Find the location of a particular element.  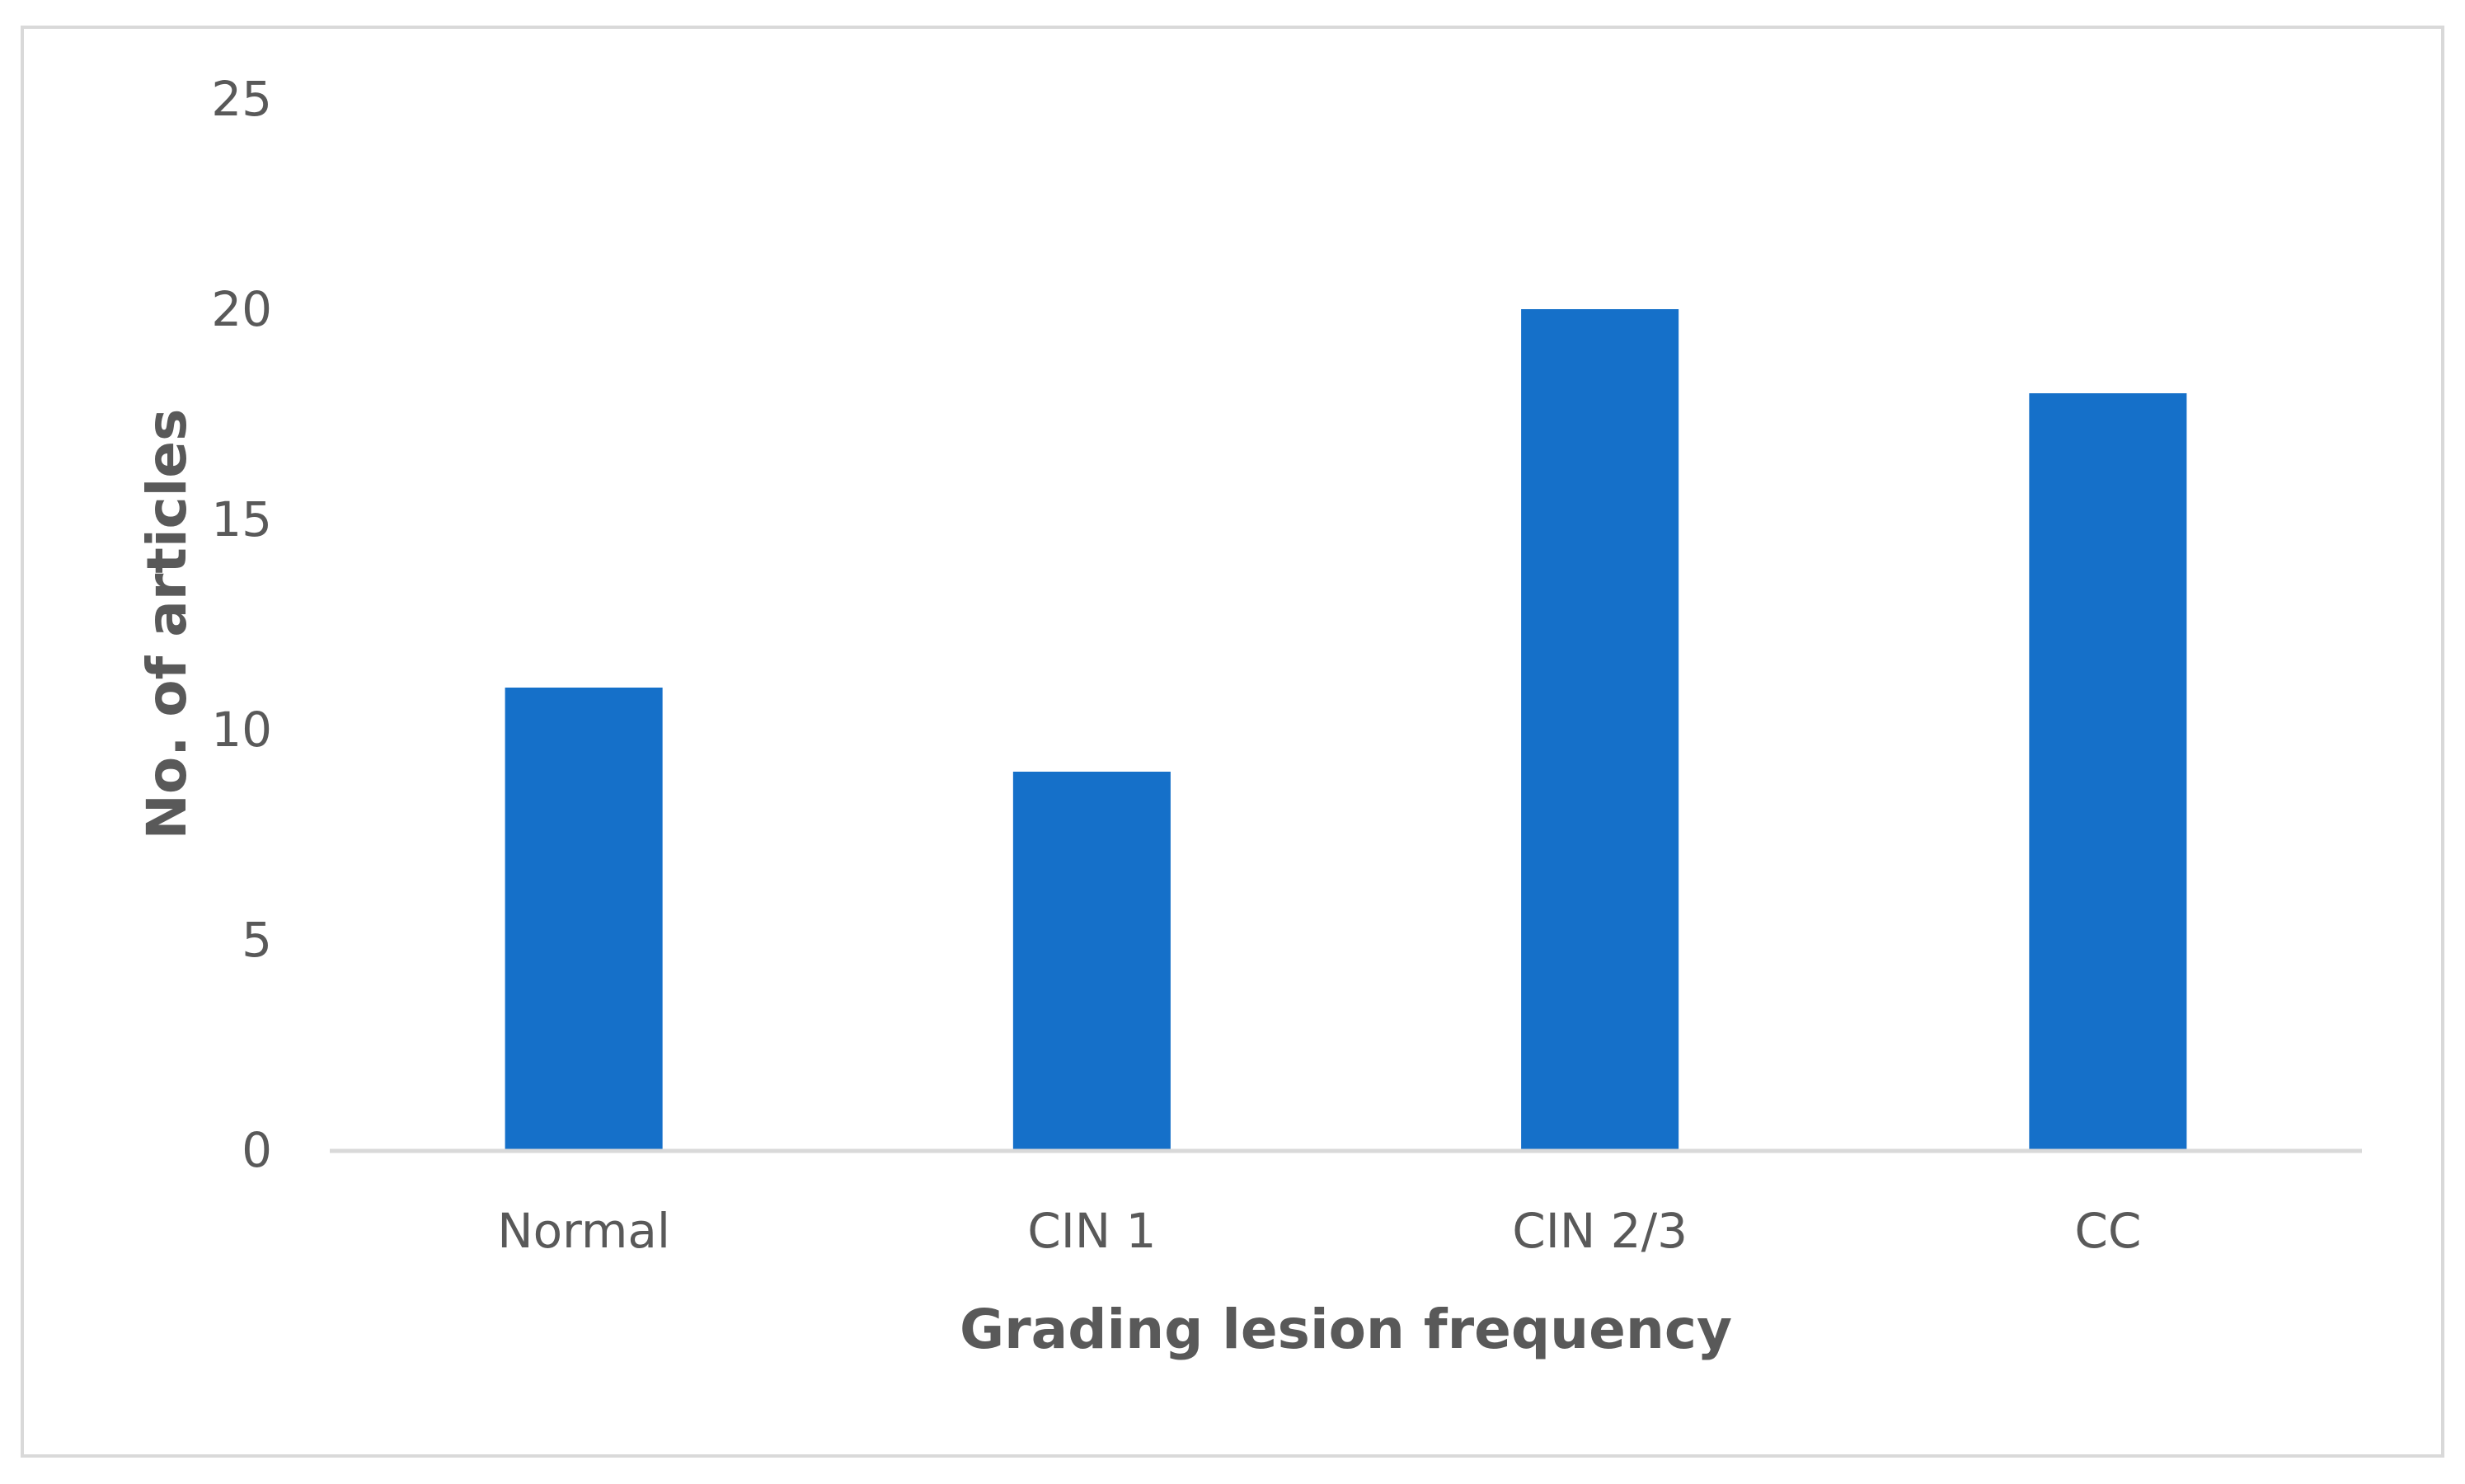

y-tick-label: 5 is located at coordinates (257, 940).